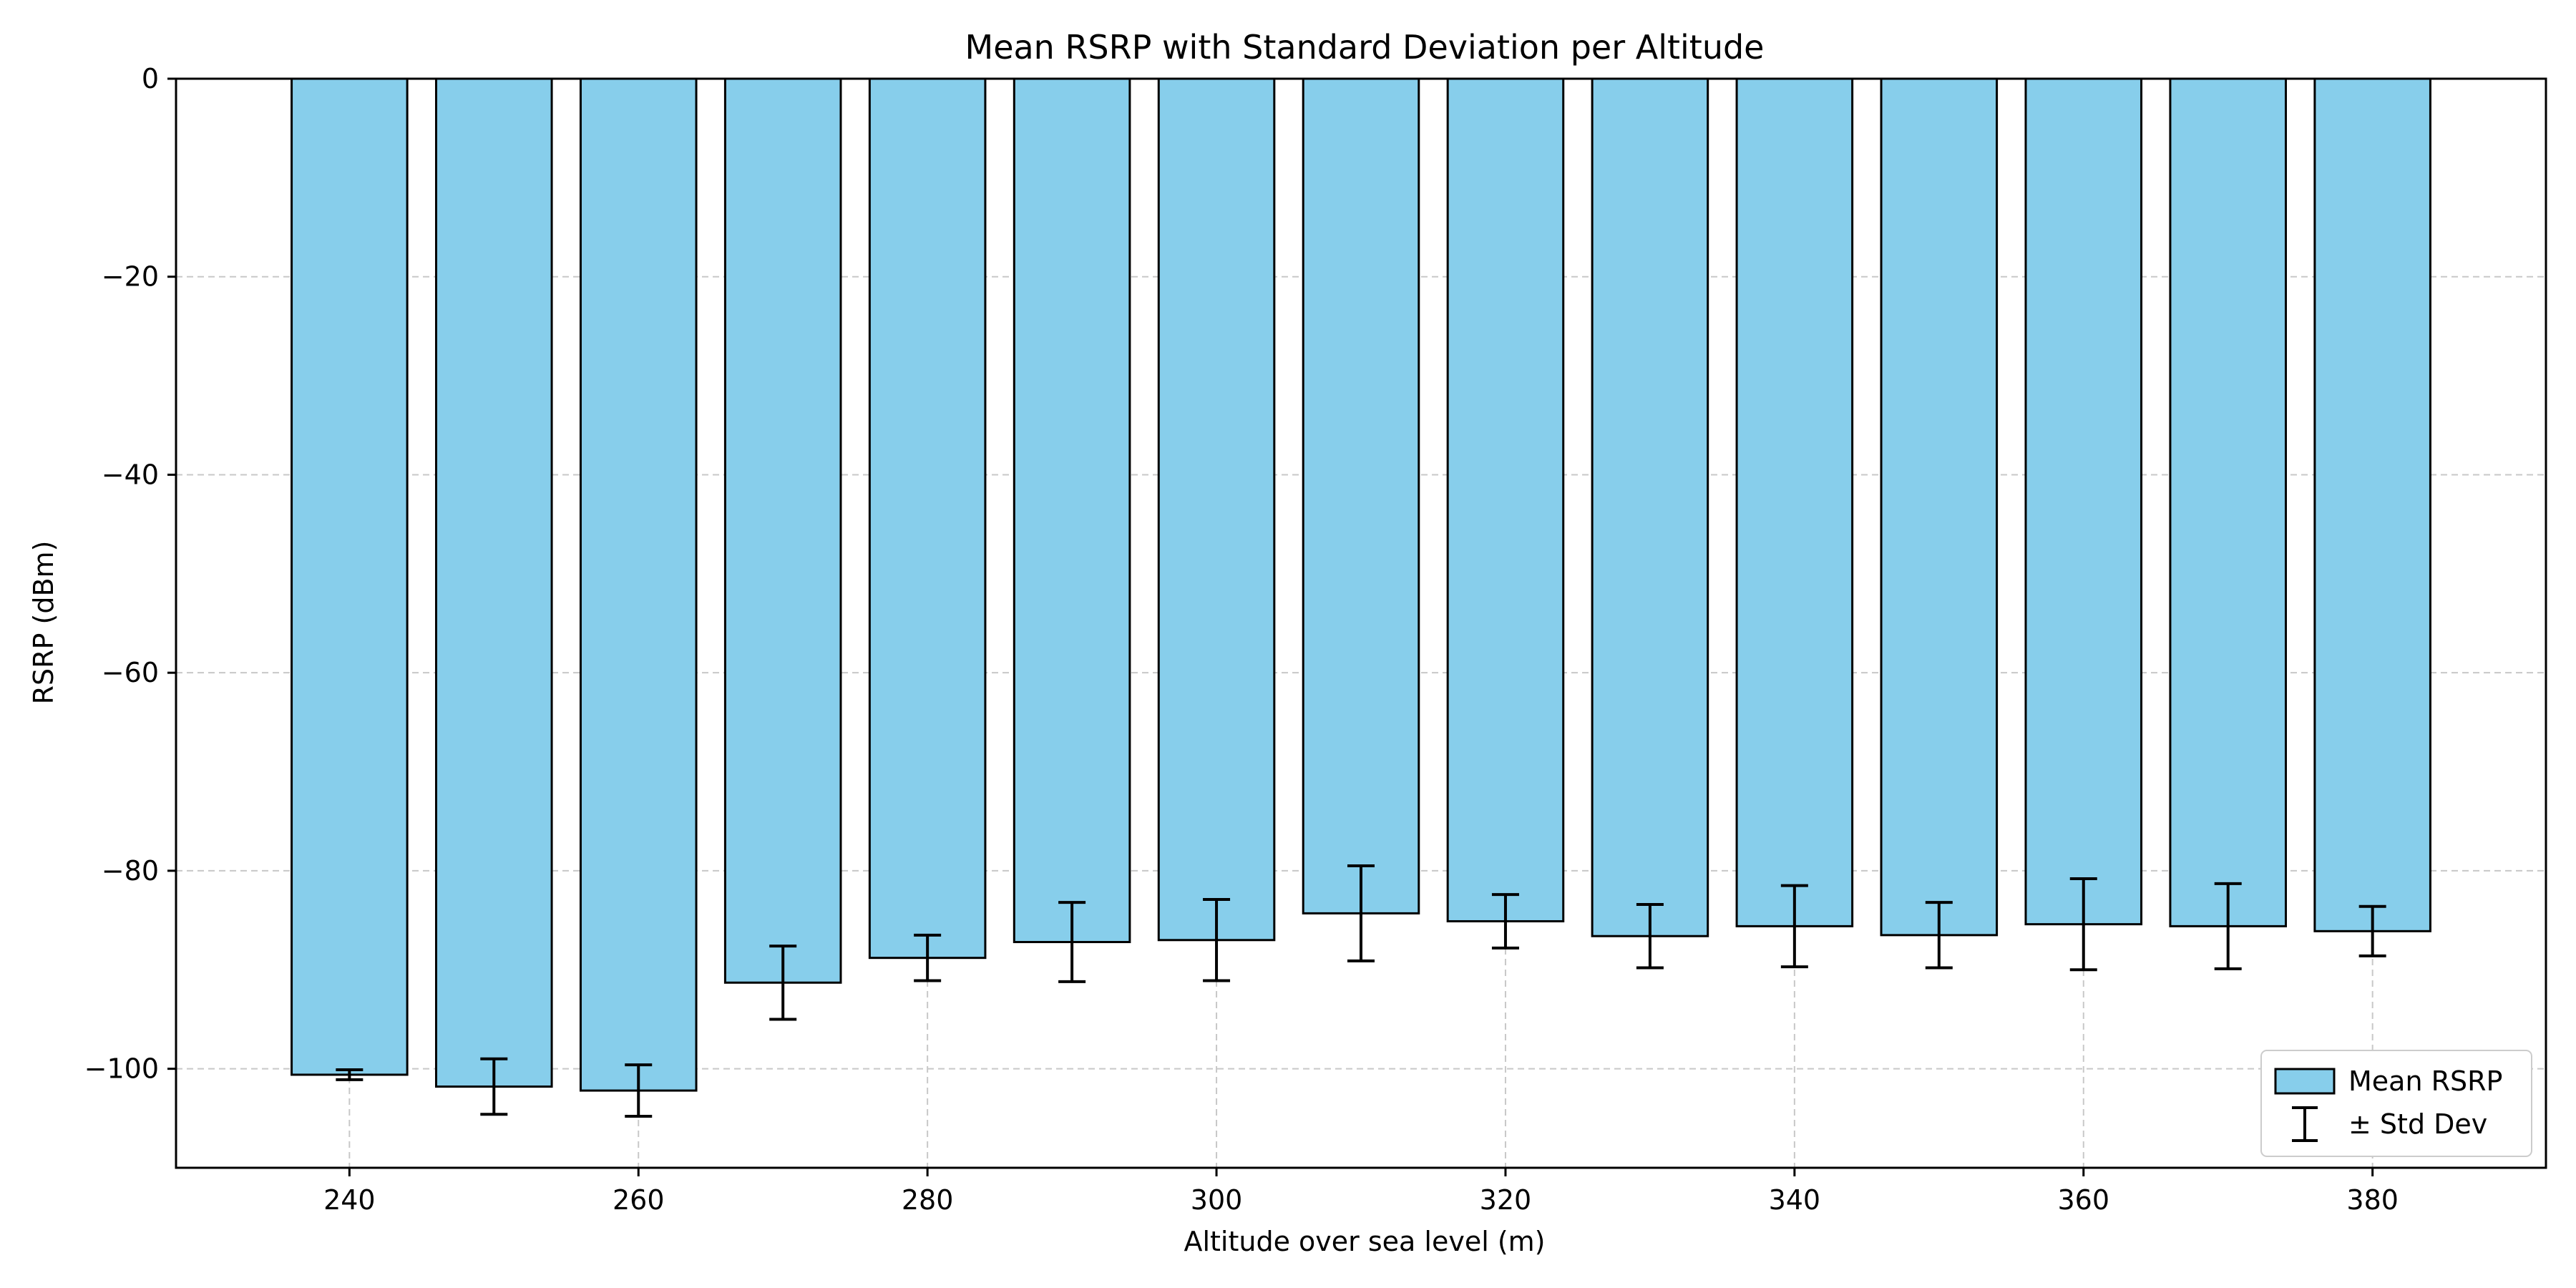 The image size is (2576, 1288). What do you see at coordinates (2425, 1081) in the screenshot?
I see `legend-label-mean-rsrp: Mean RSRP` at bounding box center [2425, 1081].